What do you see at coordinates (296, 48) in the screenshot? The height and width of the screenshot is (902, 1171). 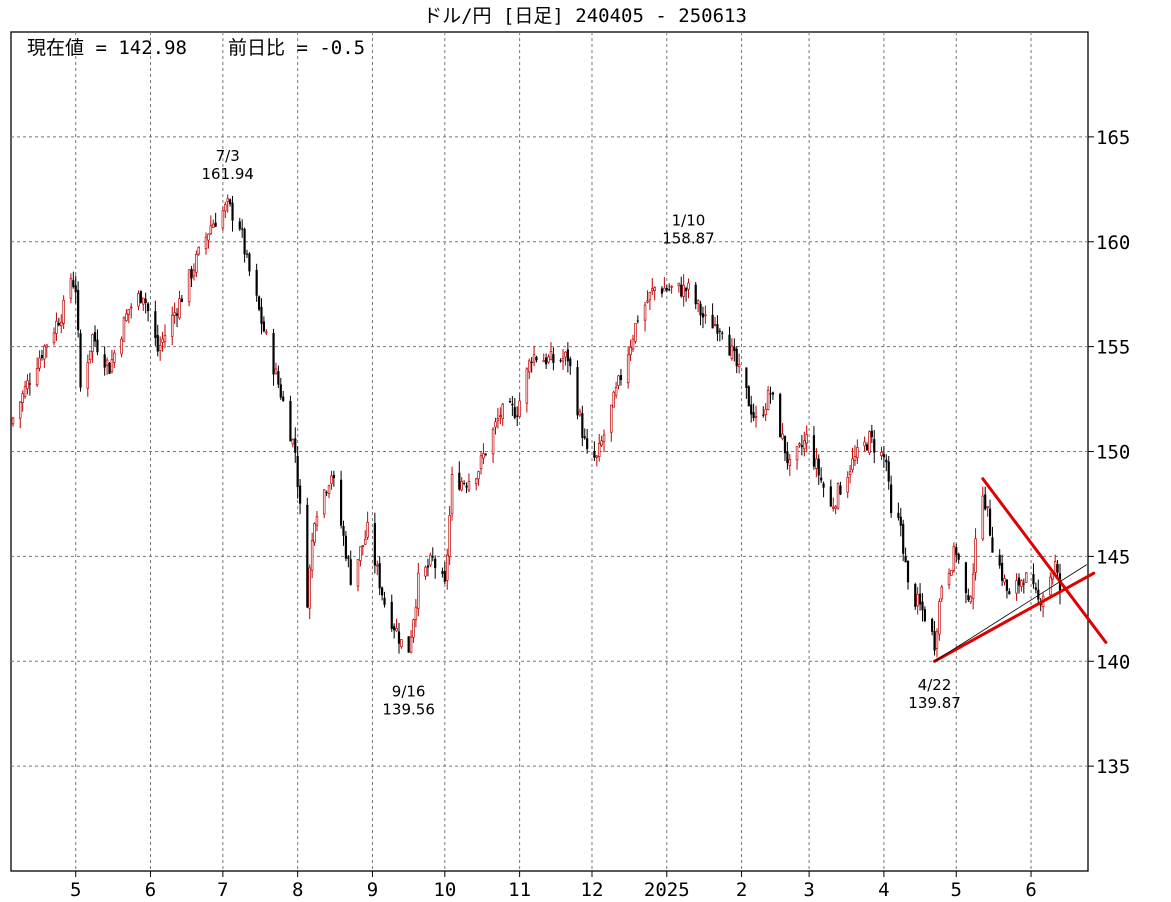 I see `daily-change-label: 前日比 = -0.5` at bounding box center [296, 48].